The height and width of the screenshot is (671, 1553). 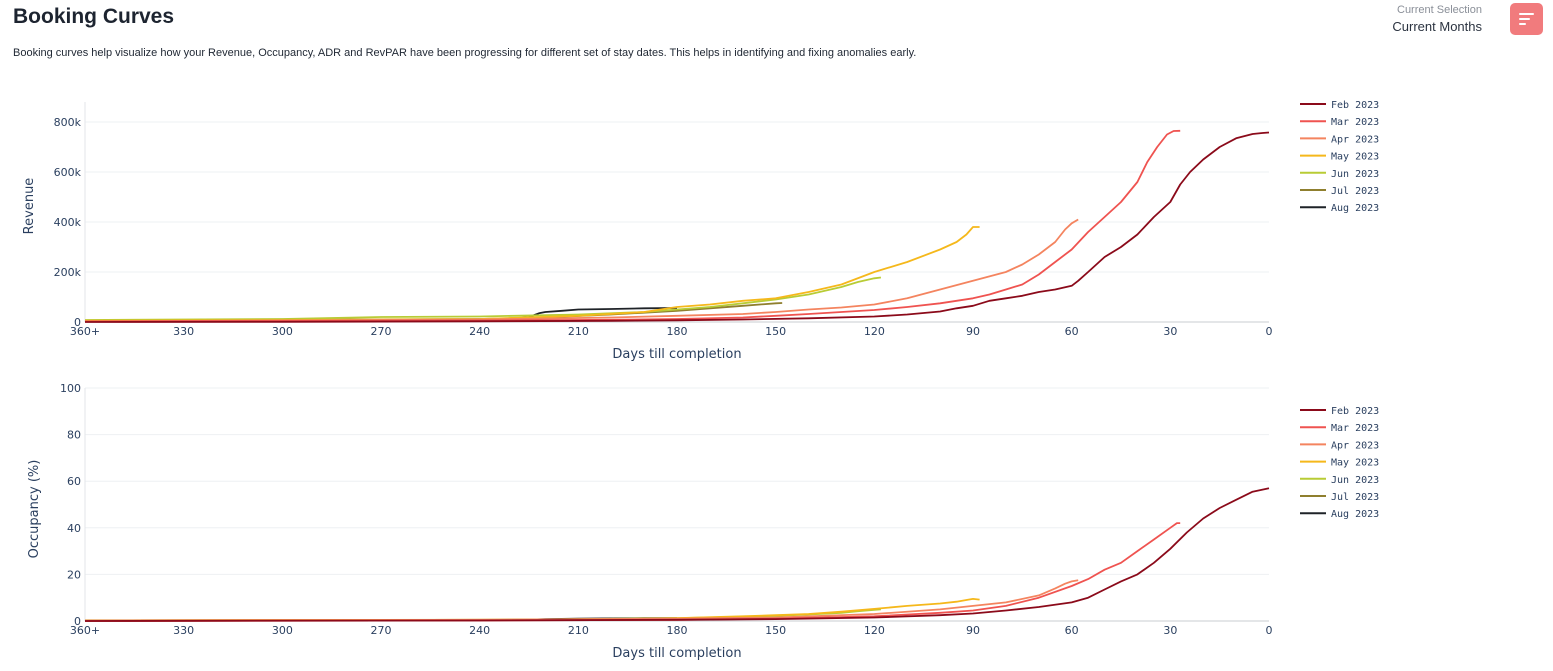 What do you see at coordinates (532, 274) in the screenshot?
I see `series-line-may-2023` at bounding box center [532, 274].